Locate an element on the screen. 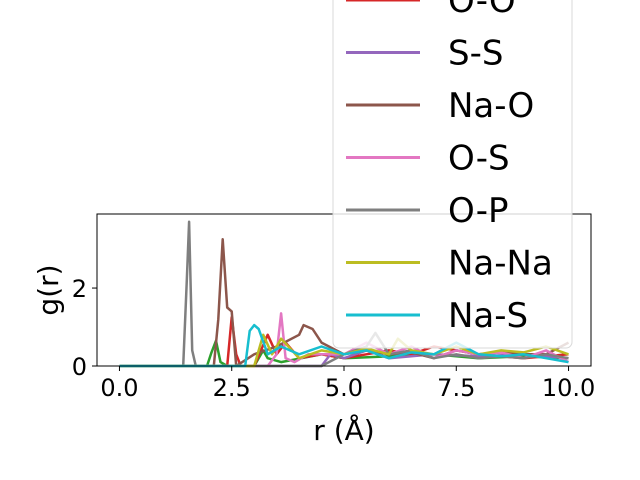 This screenshot has height=480, width=640. x-tick-label: 2.5 is located at coordinates (232, 388).